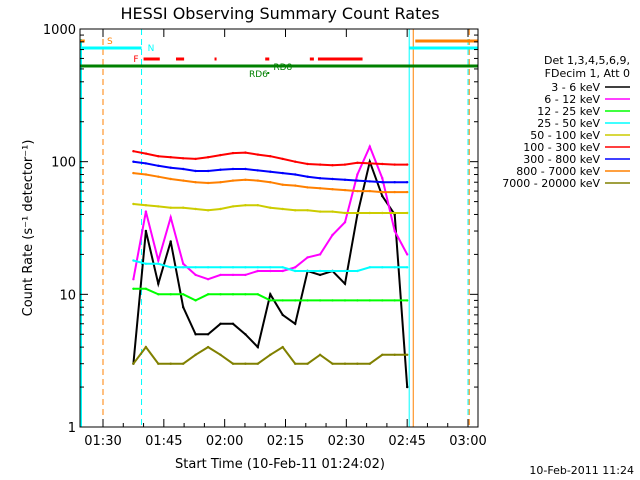 This screenshot has height=480, width=640. What do you see at coordinates (151, 49) in the screenshot?
I see `flag-label: N` at bounding box center [151, 49].